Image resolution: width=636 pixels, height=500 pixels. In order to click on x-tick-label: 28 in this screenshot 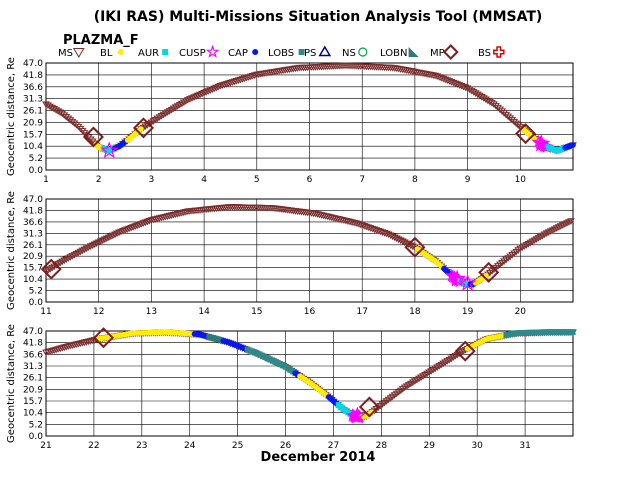, I will do `click(382, 446)`.